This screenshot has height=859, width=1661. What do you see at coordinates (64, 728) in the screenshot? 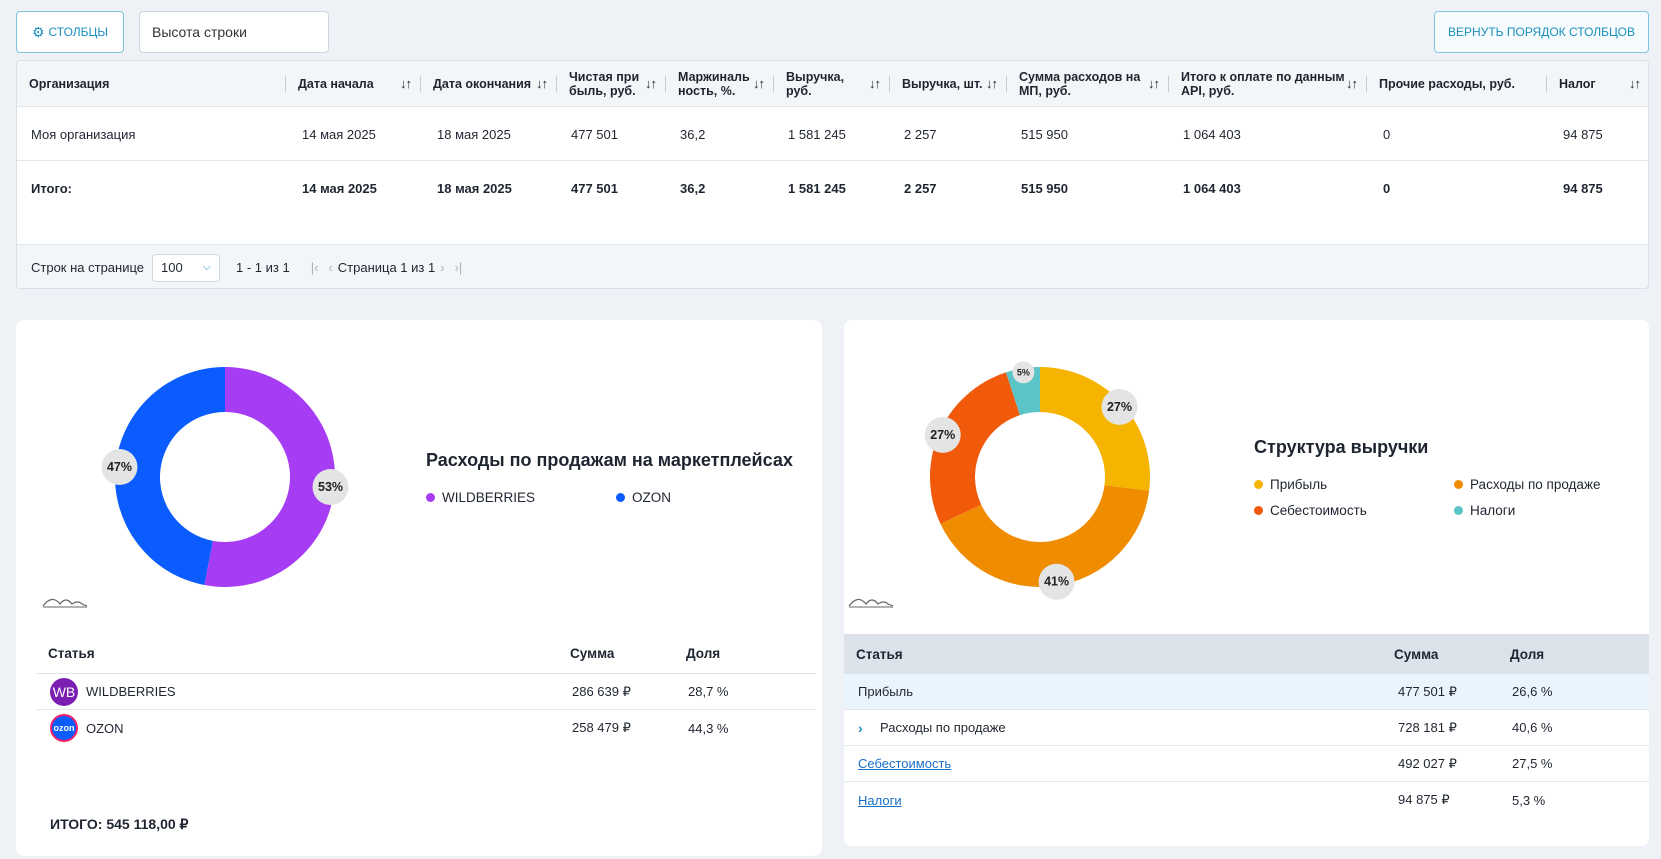
I see `ozon-logo-icon: ozon` at bounding box center [64, 728].